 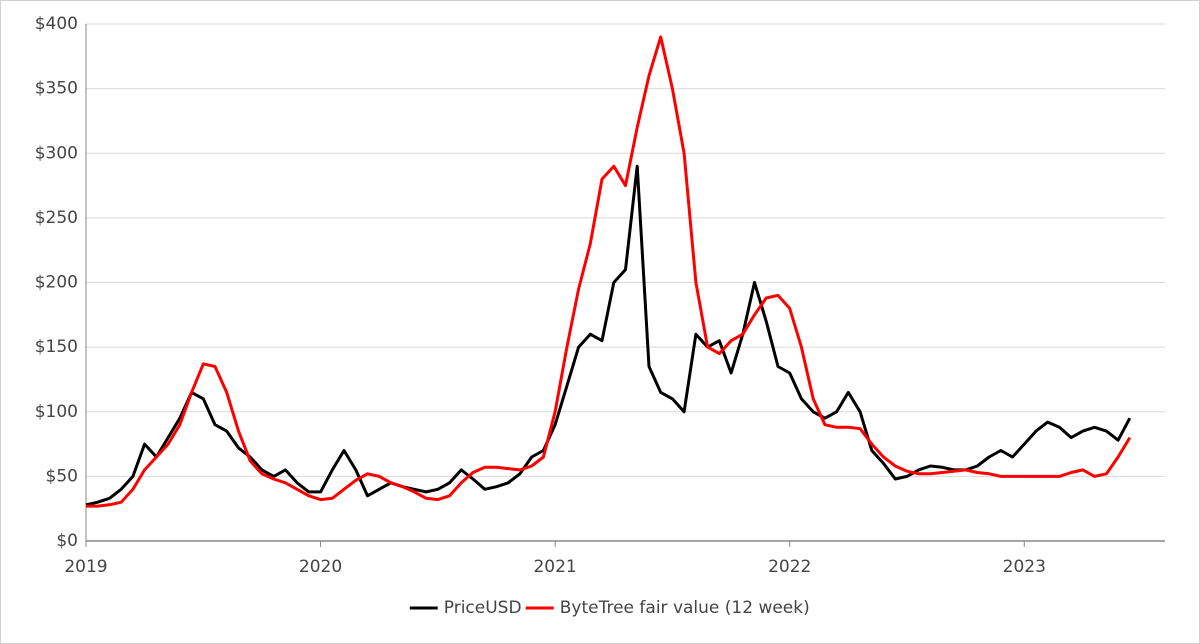 What do you see at coordinates (56, 347) in the screenshot?
I see `y-tick-label: $150` at bounding box center [56, 347].